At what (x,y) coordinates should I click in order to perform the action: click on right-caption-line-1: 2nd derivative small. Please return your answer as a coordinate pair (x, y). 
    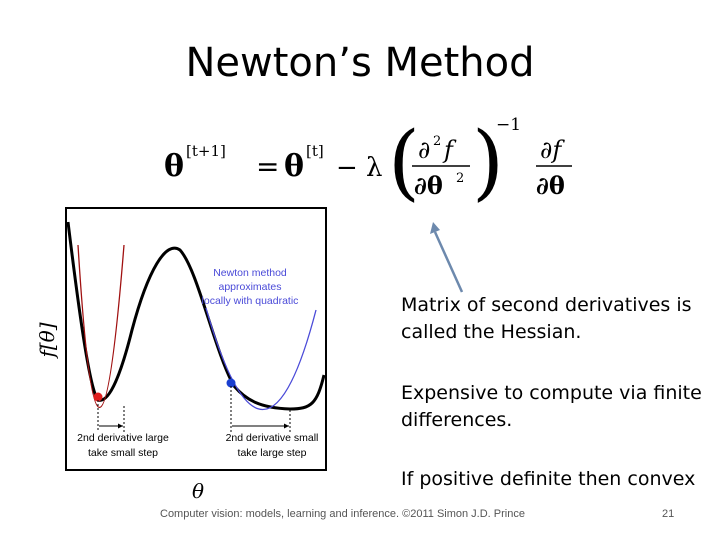
    Looking at the image, I should click on (272, 438).